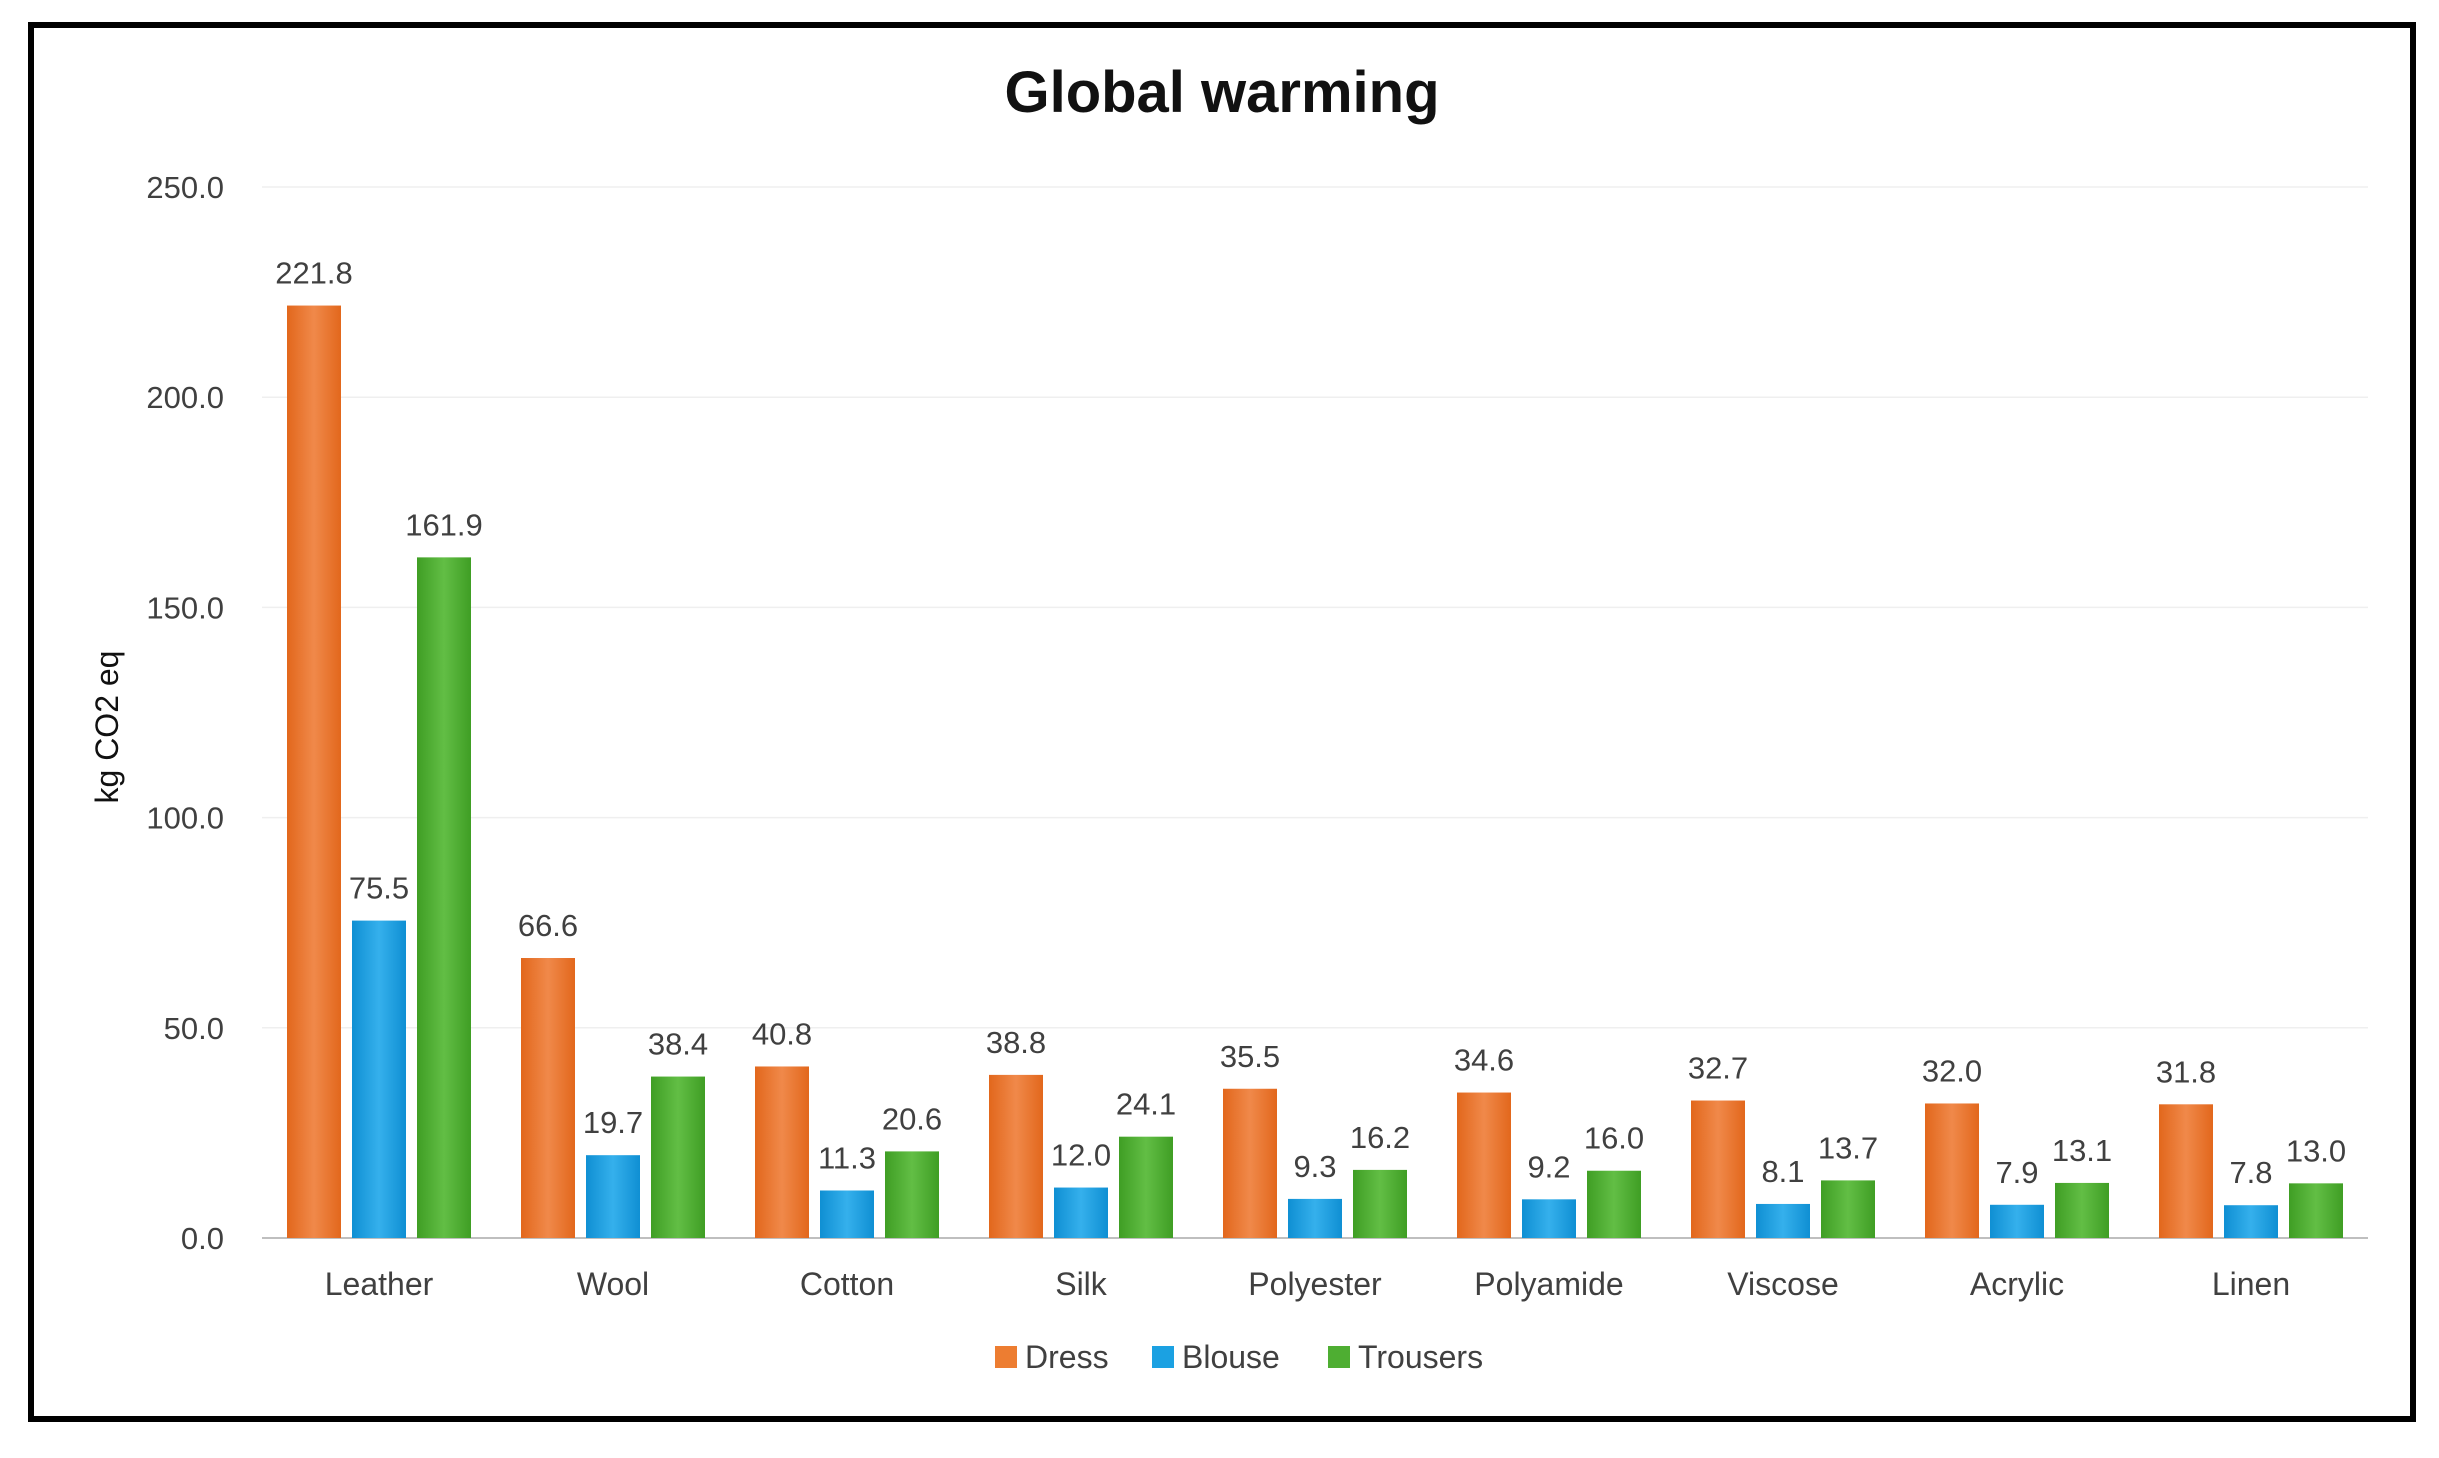 Image resolution: width=2439 pixels, height=1458 pixels. What do you see at coordinates (2017, 1284) in the screenshot?
I see `x-tick-label: Acrylic` at bounding box center [2017, 1284].